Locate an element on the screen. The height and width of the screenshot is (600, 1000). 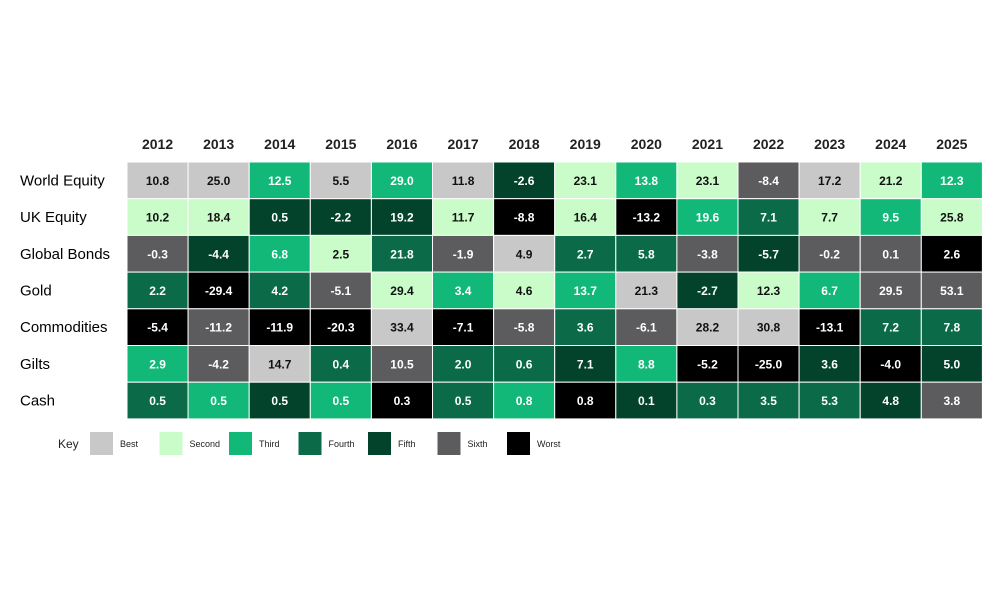
row-label: World Equity is located at coordinates (62, 180).